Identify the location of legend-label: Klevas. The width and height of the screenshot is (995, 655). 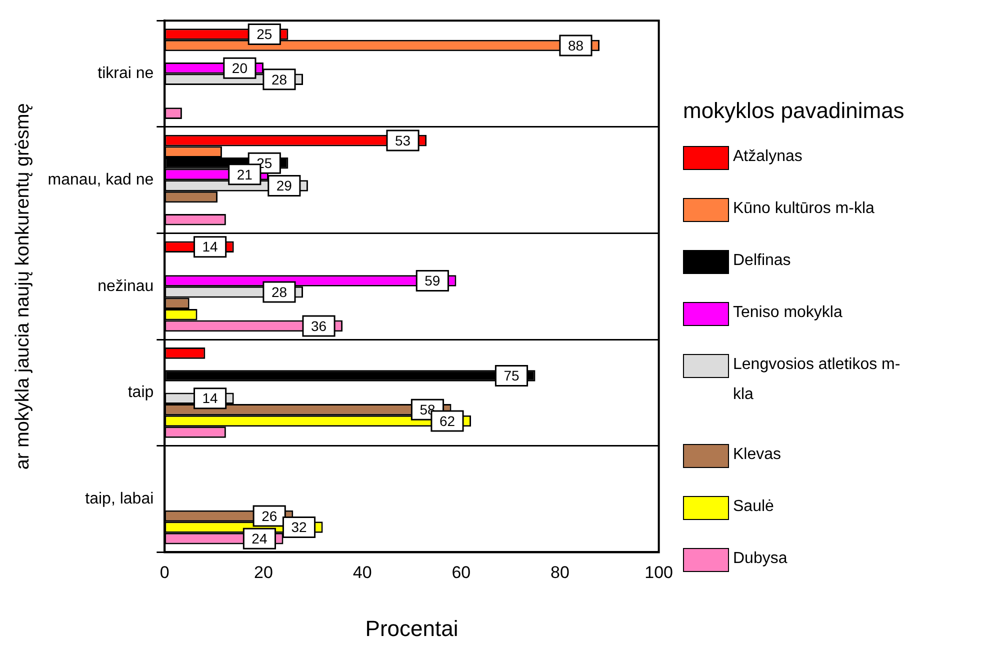
(757, 455).